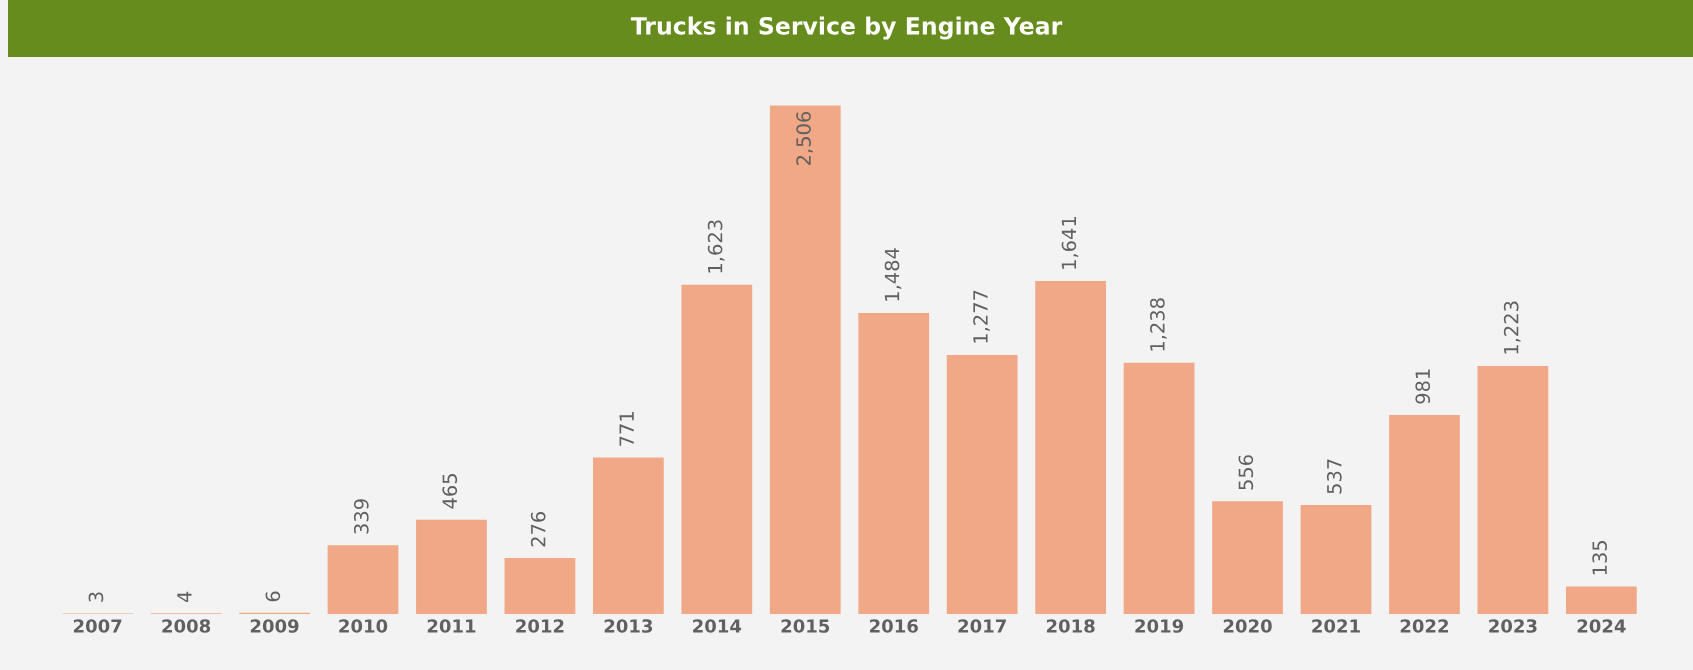 The width and height of the screenshot is (1693, 670). What do you see at coordinates (1070, 243) in the screenshot?
I see `data-label: 1,641` at bounding box center [1070, 243].